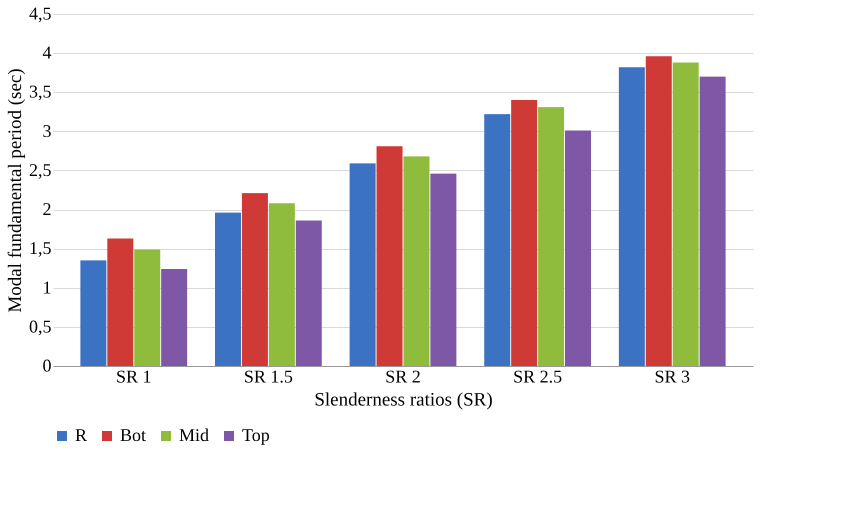 The height and width of the screenshot is (510, 859). I want to click on x-tick-label: SR 1, so click(134, 376).